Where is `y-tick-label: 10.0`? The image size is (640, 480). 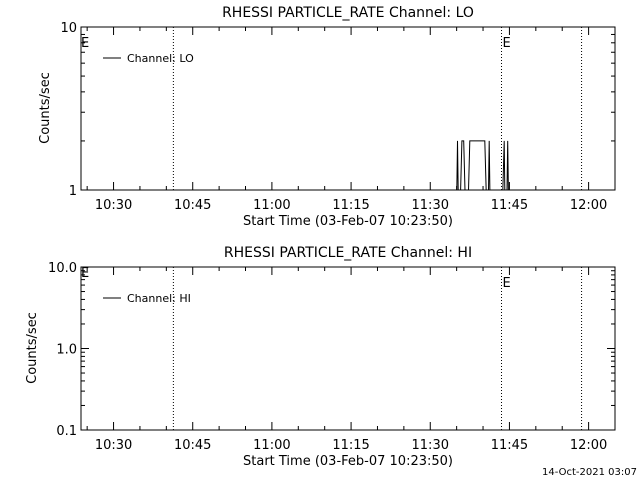 y-tick-label: 10.0 is located at coordinates (62, 268).